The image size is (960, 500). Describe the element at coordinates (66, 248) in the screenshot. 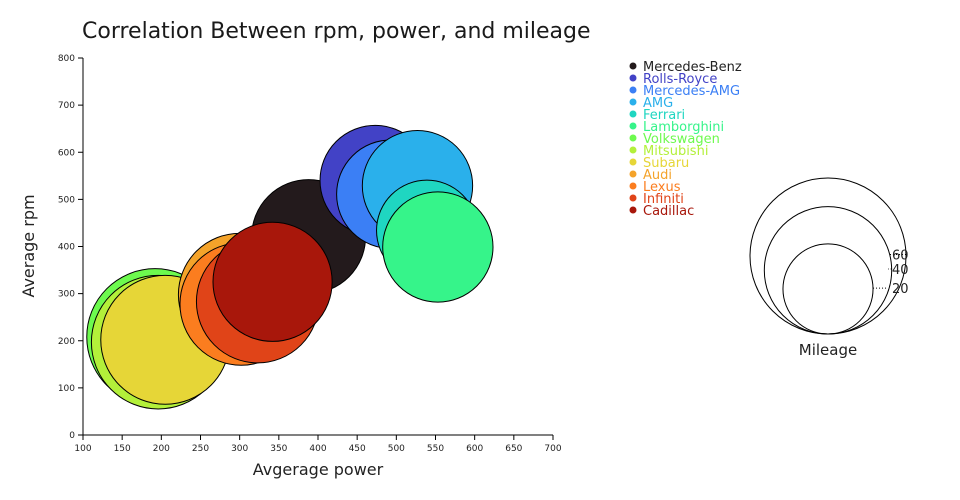

I see `y-tick-label: 400` at that location.